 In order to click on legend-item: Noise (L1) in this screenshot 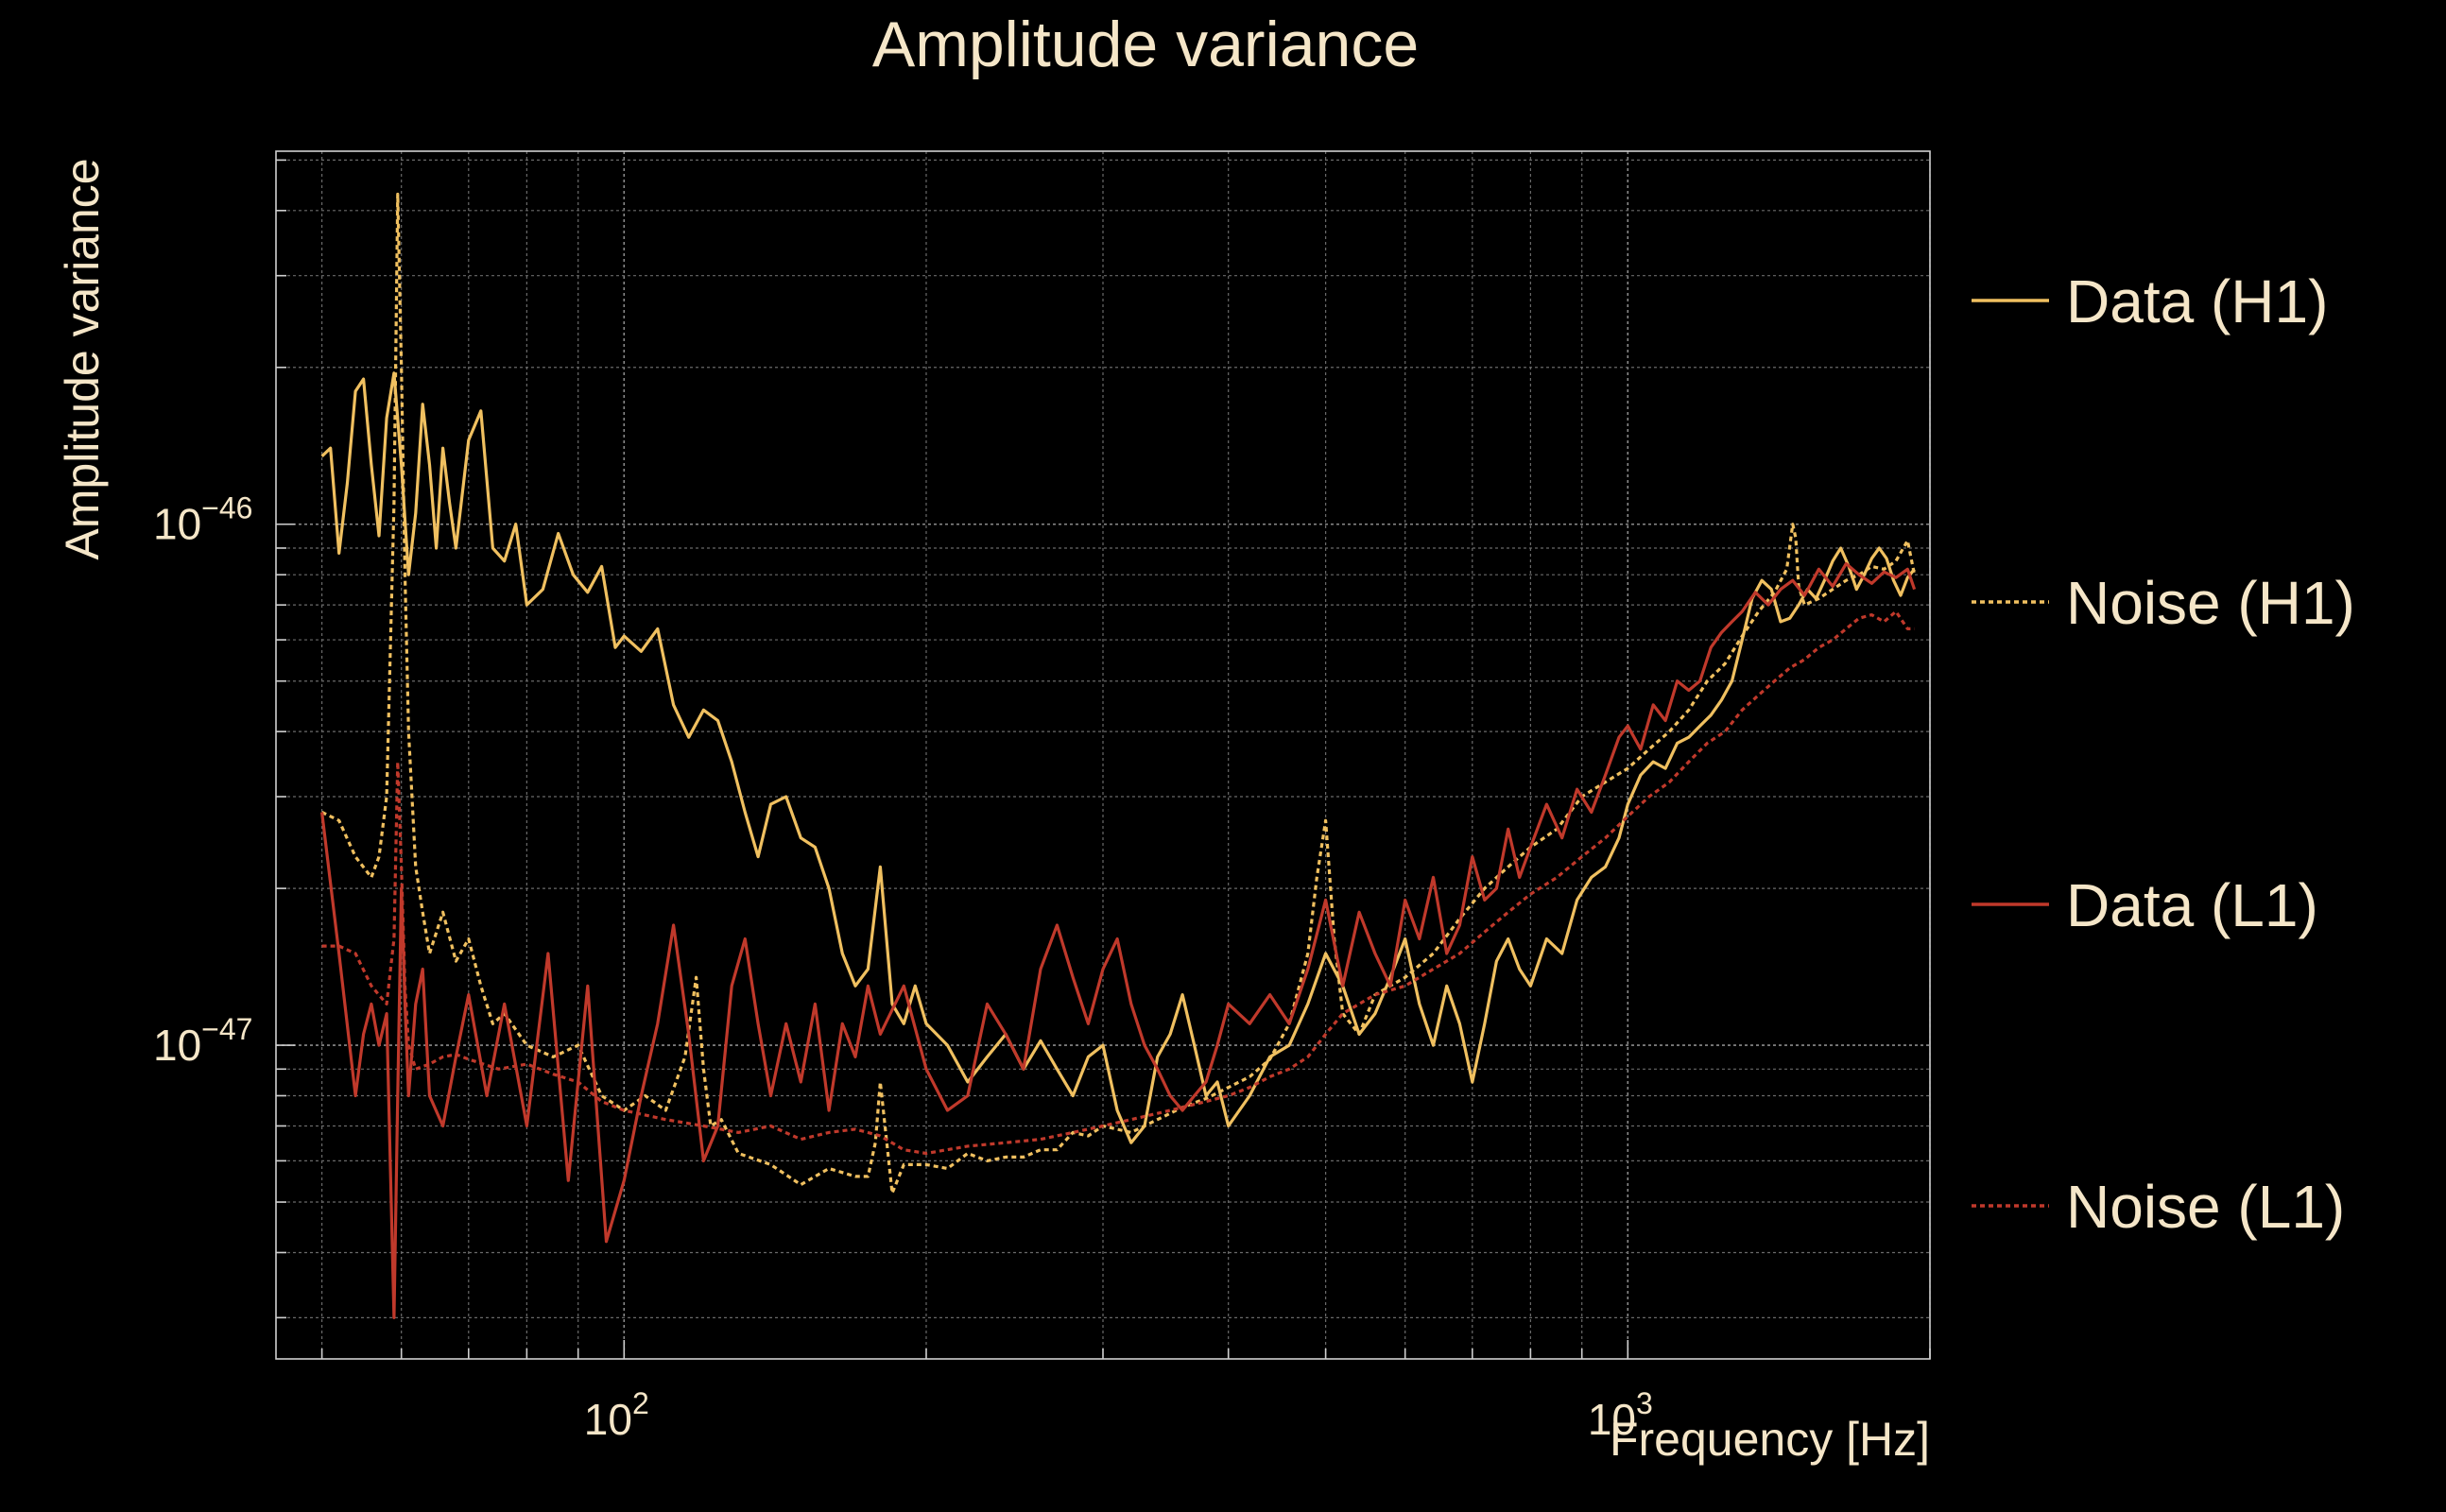, I will do `click(2158, 1207)`.